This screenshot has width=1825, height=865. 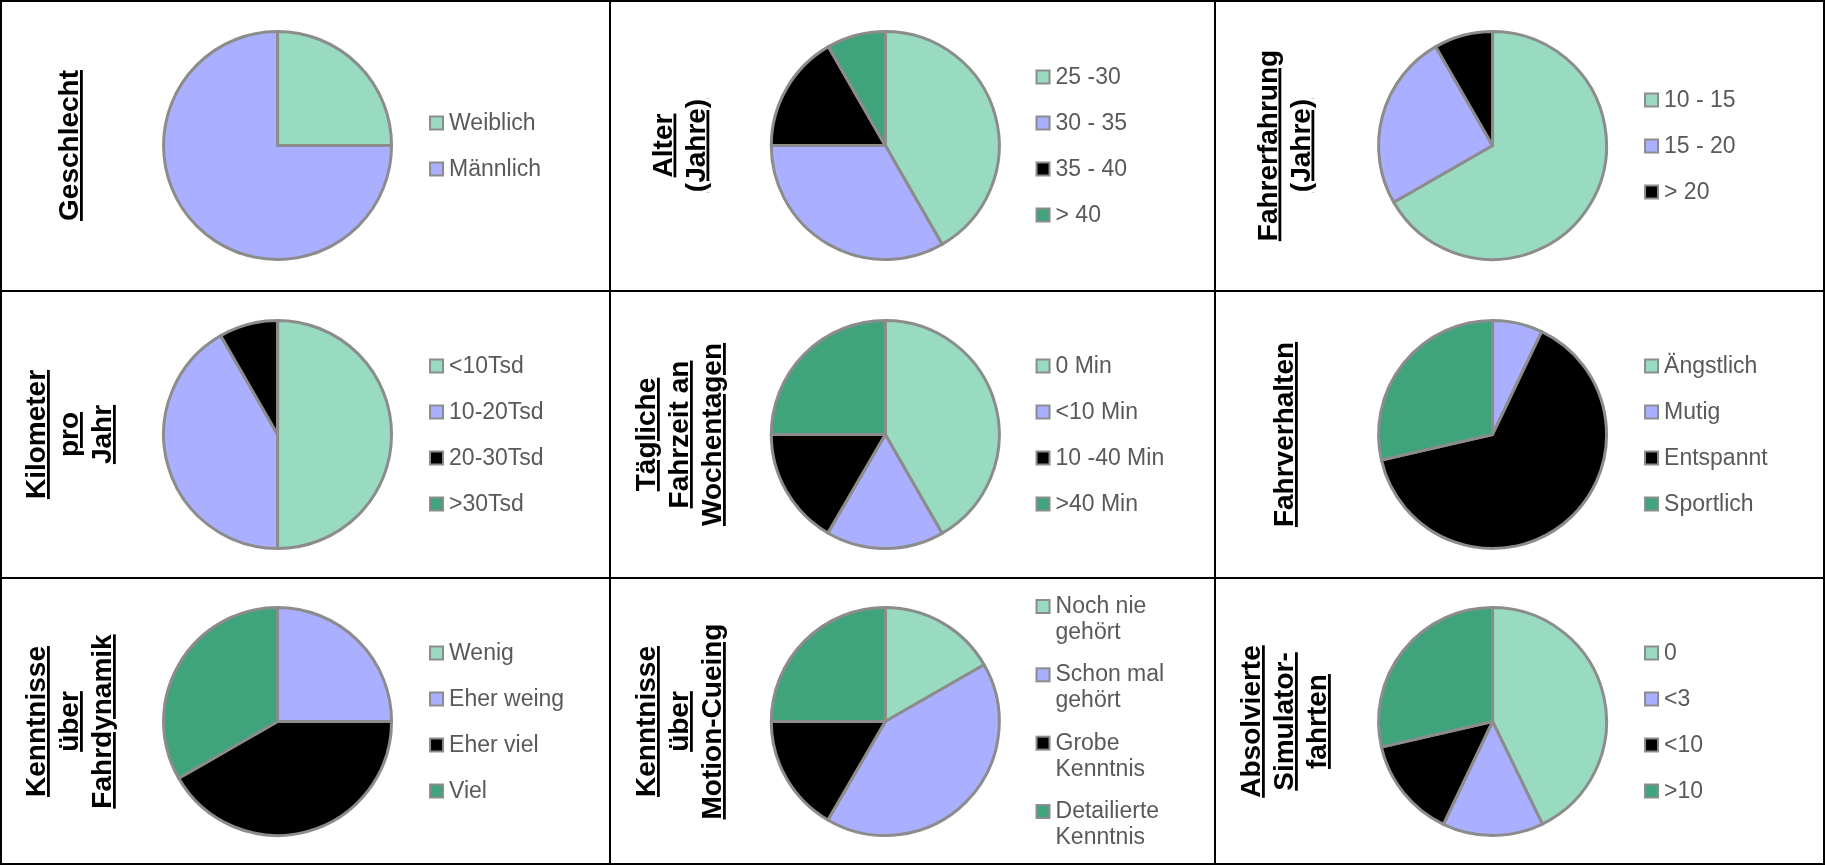 I want to click on legend-label: > 40, so click(x=1078, y=213).